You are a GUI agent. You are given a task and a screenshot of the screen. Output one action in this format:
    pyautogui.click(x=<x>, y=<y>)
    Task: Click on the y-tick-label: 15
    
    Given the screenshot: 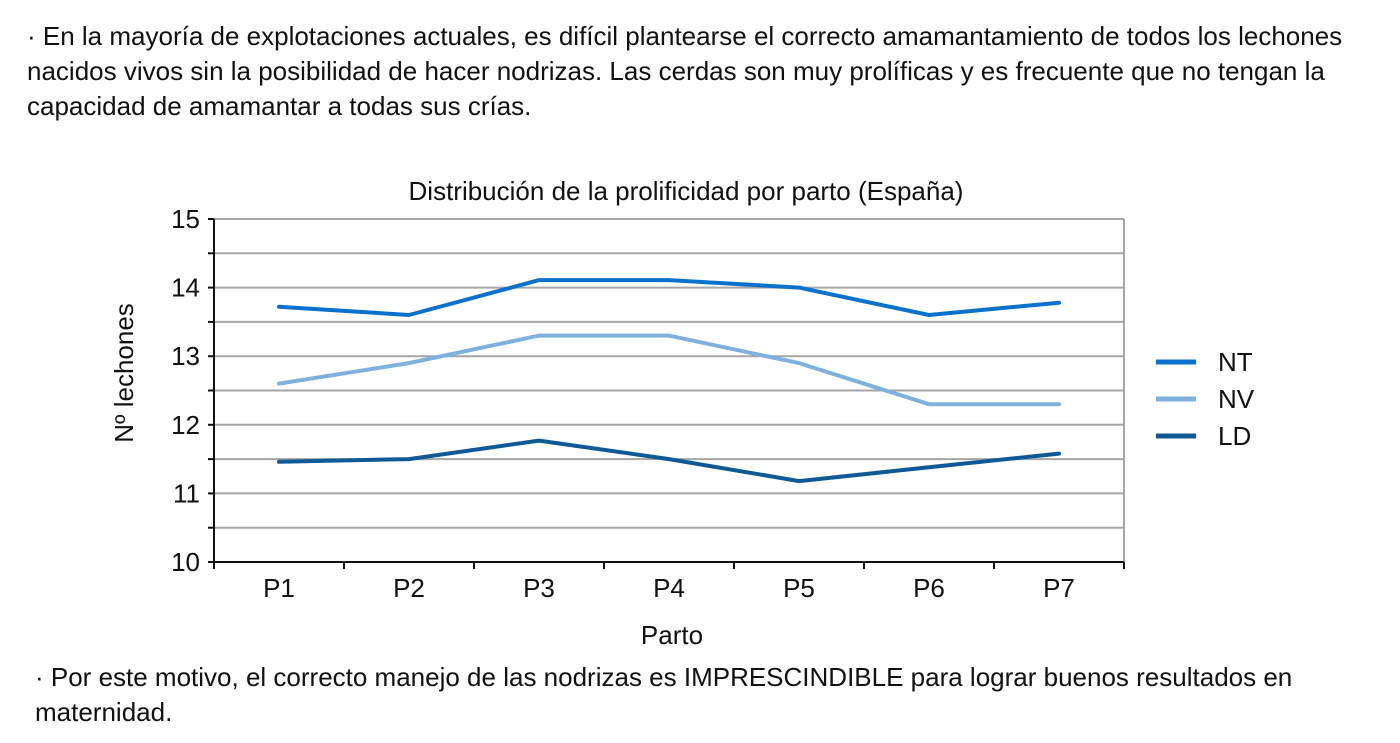 What is the action you would take?
    pyautogui.click(x=185, y=219)
    